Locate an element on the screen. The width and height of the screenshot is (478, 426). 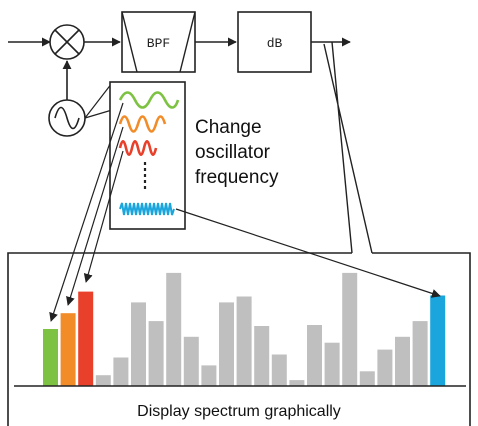
display-caption: Display spectrum graphically is located at coordinates (239, 411).